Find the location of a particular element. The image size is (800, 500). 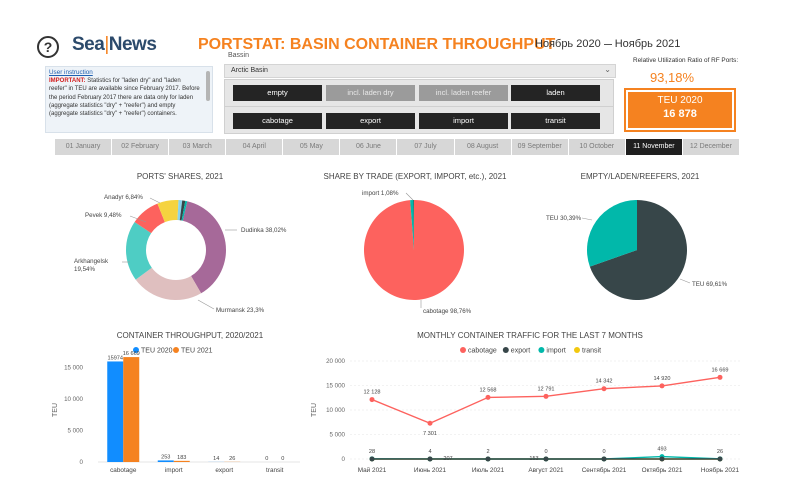

x-tick-label: Май 2021 is located at coordinates (372, 470).